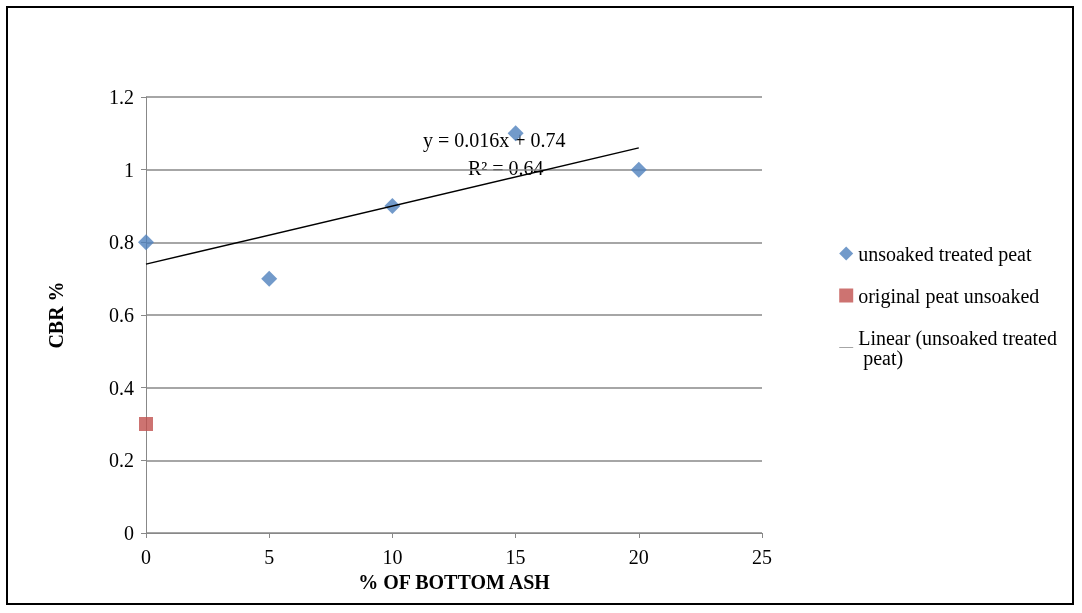 The image size is (1082, 613). What do you see at coordinates (762, 557) in the screenshot?
I see `x-tick-label: 25` at bounding box center [762, 557].